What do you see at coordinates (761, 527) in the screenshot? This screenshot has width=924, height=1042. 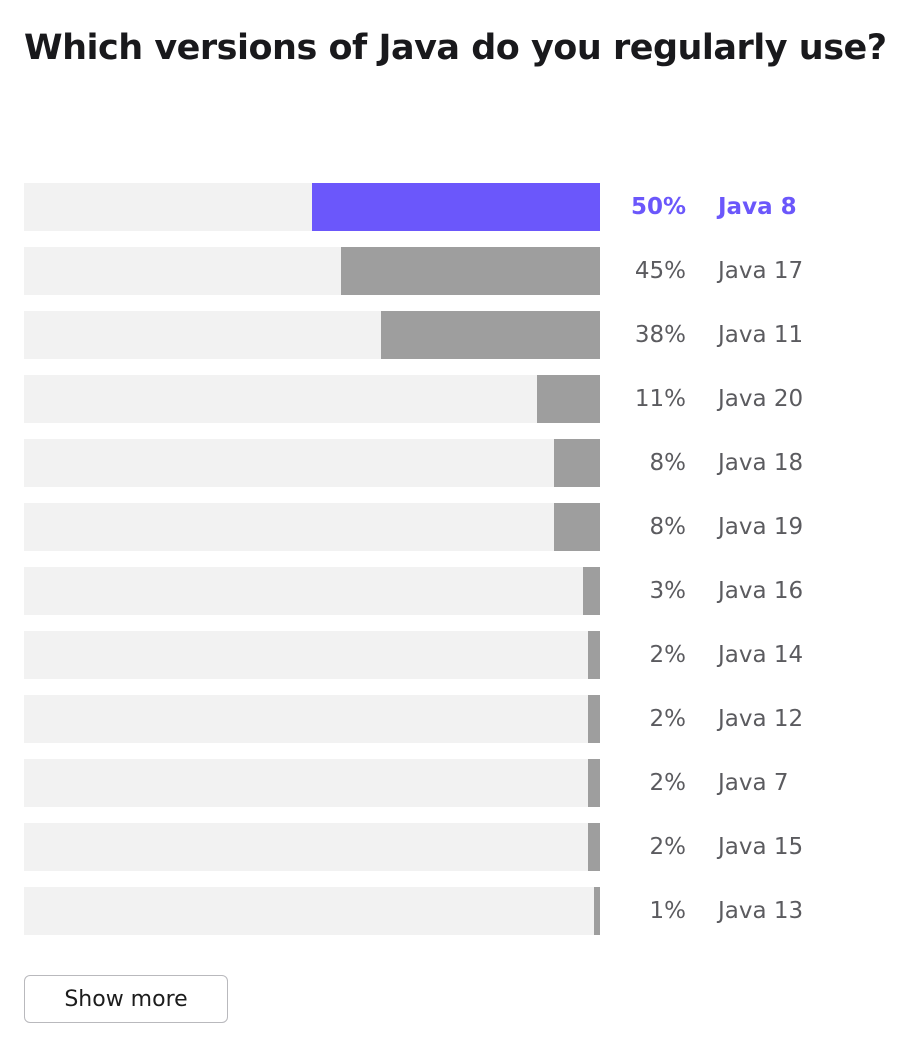 I see `bar-category-label: Java 19` at bounding box center [761, 527].